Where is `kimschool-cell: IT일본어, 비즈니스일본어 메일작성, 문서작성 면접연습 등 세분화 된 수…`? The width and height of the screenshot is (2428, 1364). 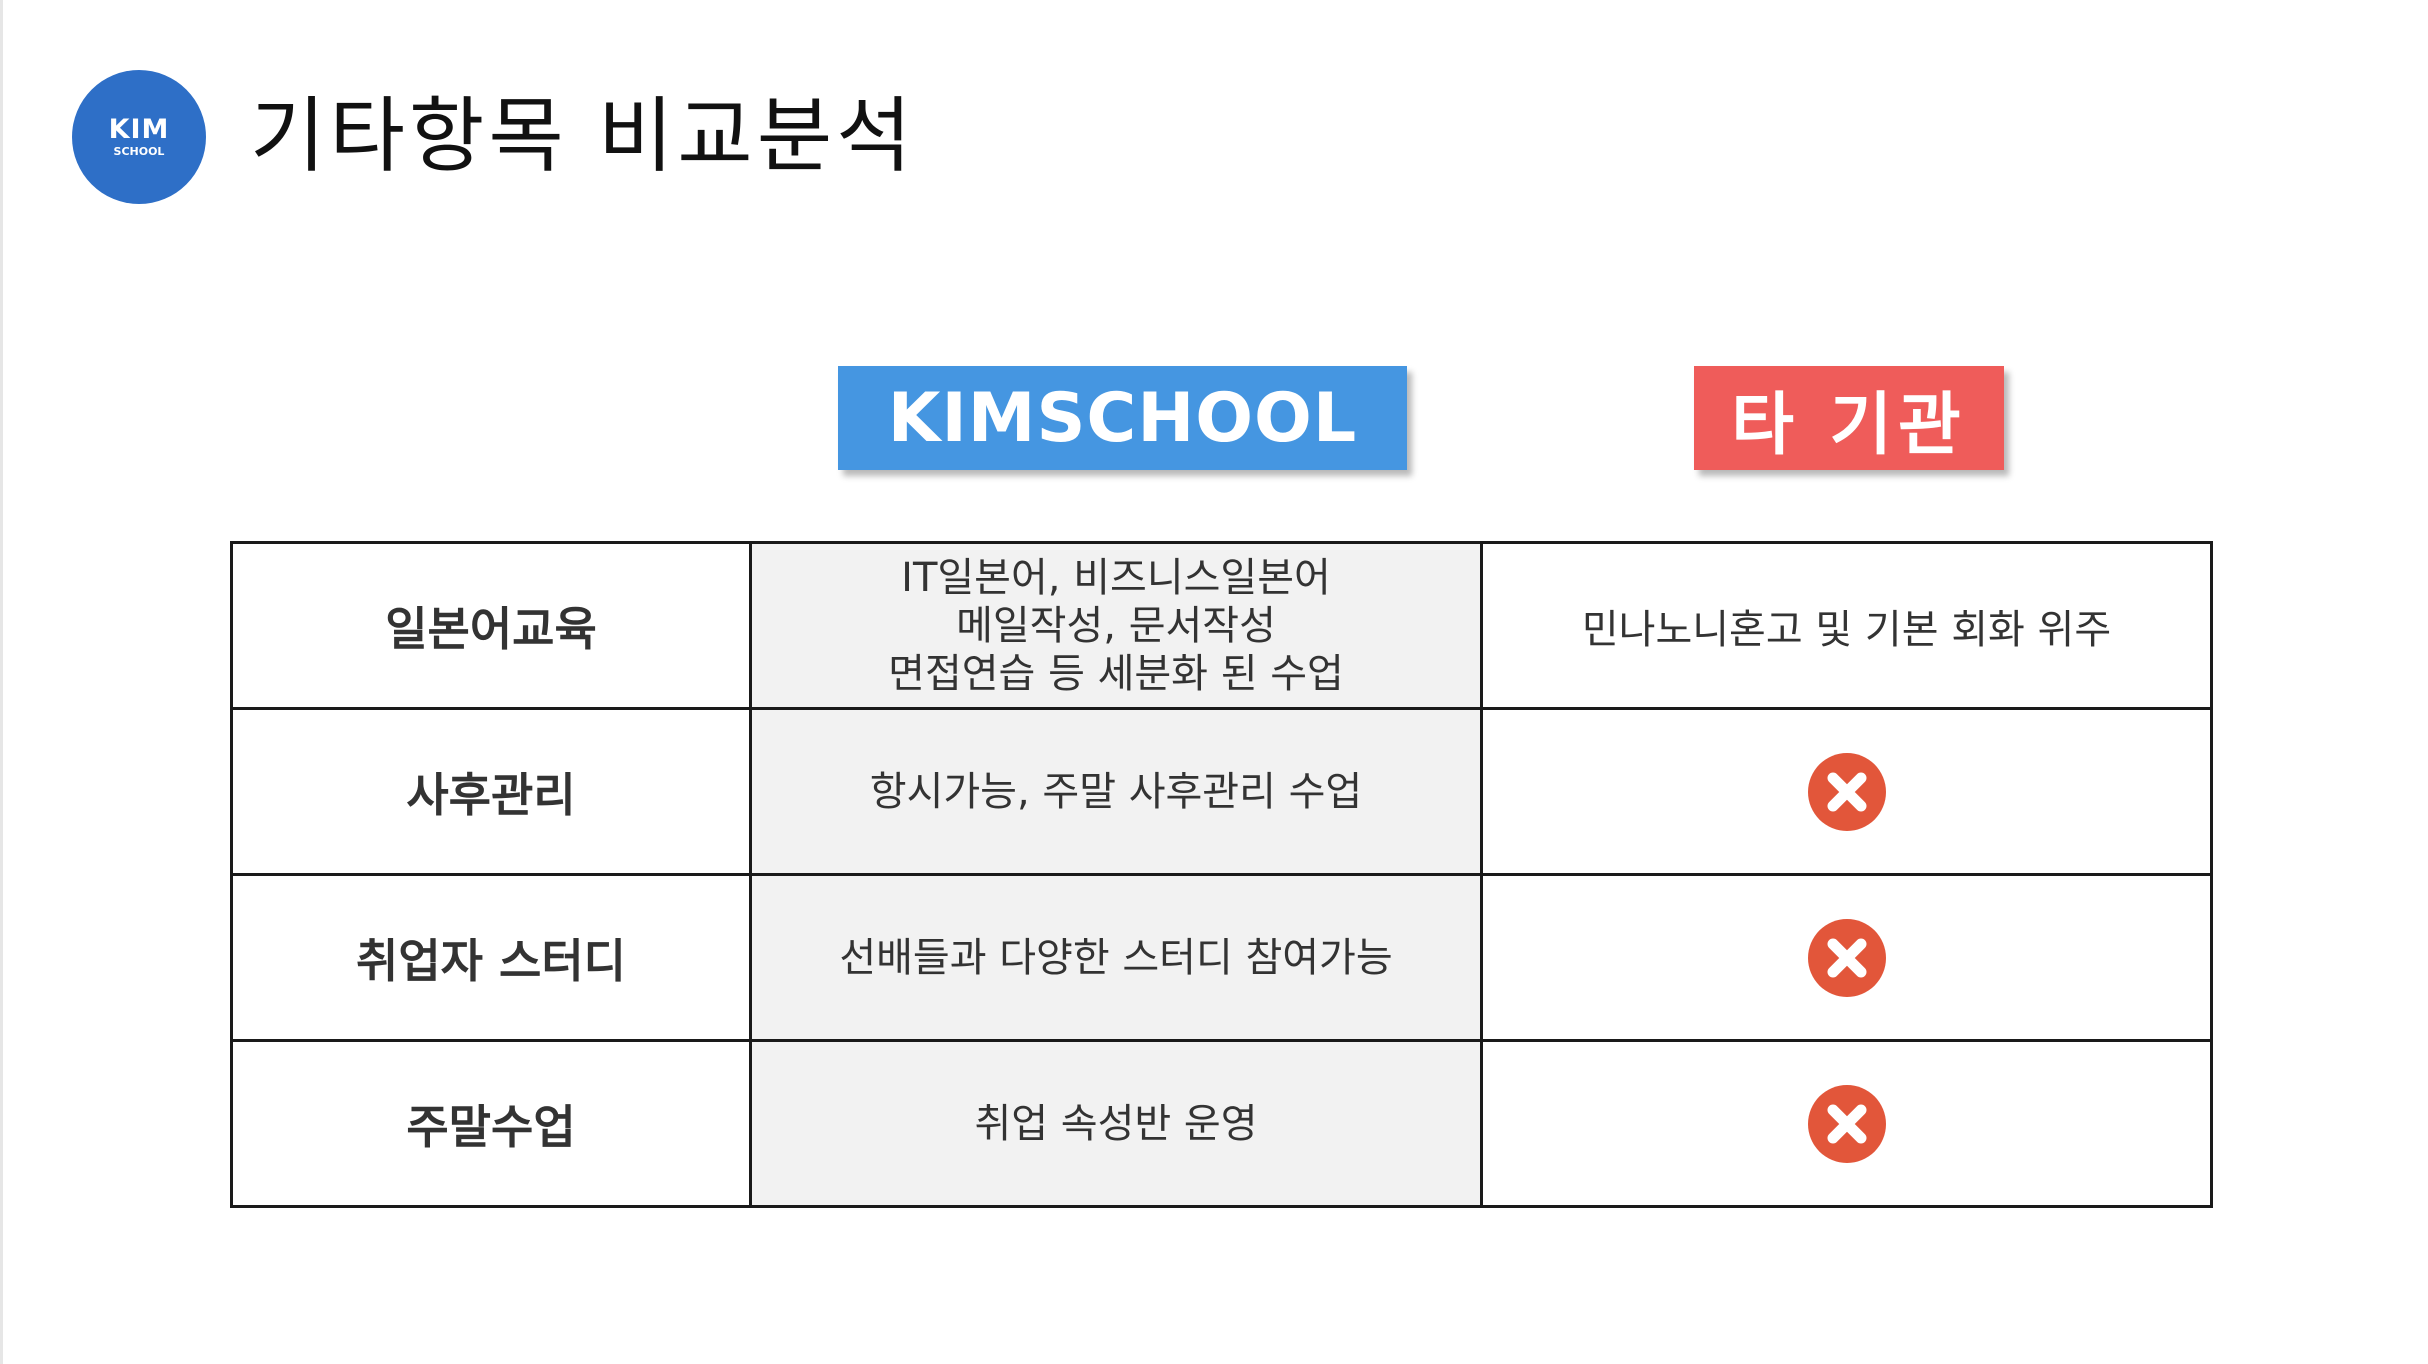
kimschool-cell: IT일본어, 비즈니스일본어 메일작성, 문서작성 면접연습 등 세분화 된 수… is located at coordinates (1116, 625).